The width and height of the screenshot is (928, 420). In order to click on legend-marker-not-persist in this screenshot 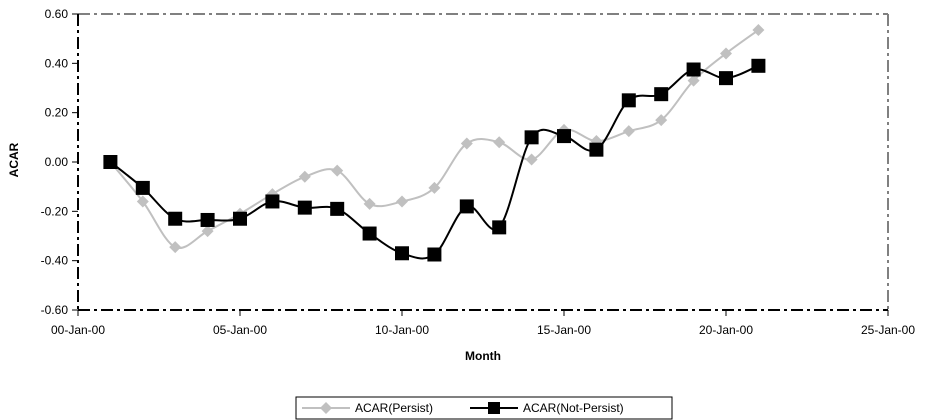, I will do `click(494, 408)`.